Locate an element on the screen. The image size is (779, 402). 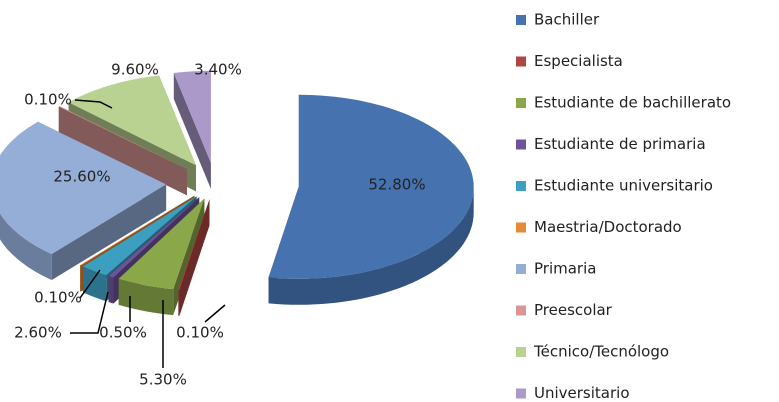
legend-label: Estudiante universitario is located at coordinates (623, 186).